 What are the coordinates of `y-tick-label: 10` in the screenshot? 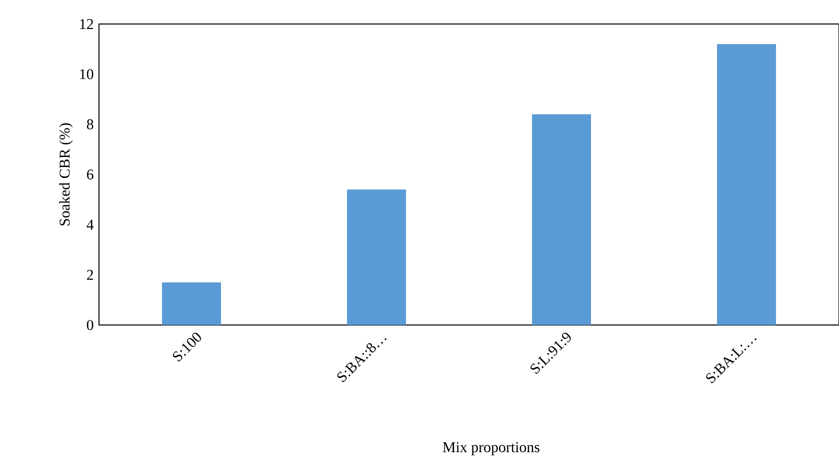 It's located at (87, 74).